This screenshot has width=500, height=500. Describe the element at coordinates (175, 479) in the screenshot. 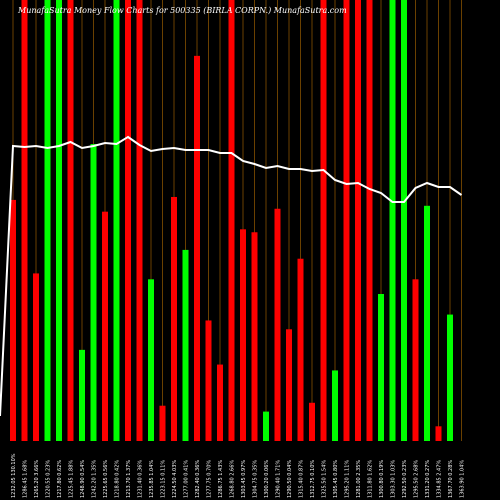

I see `x-tick-label: 1224.50 4.03%` at that location.